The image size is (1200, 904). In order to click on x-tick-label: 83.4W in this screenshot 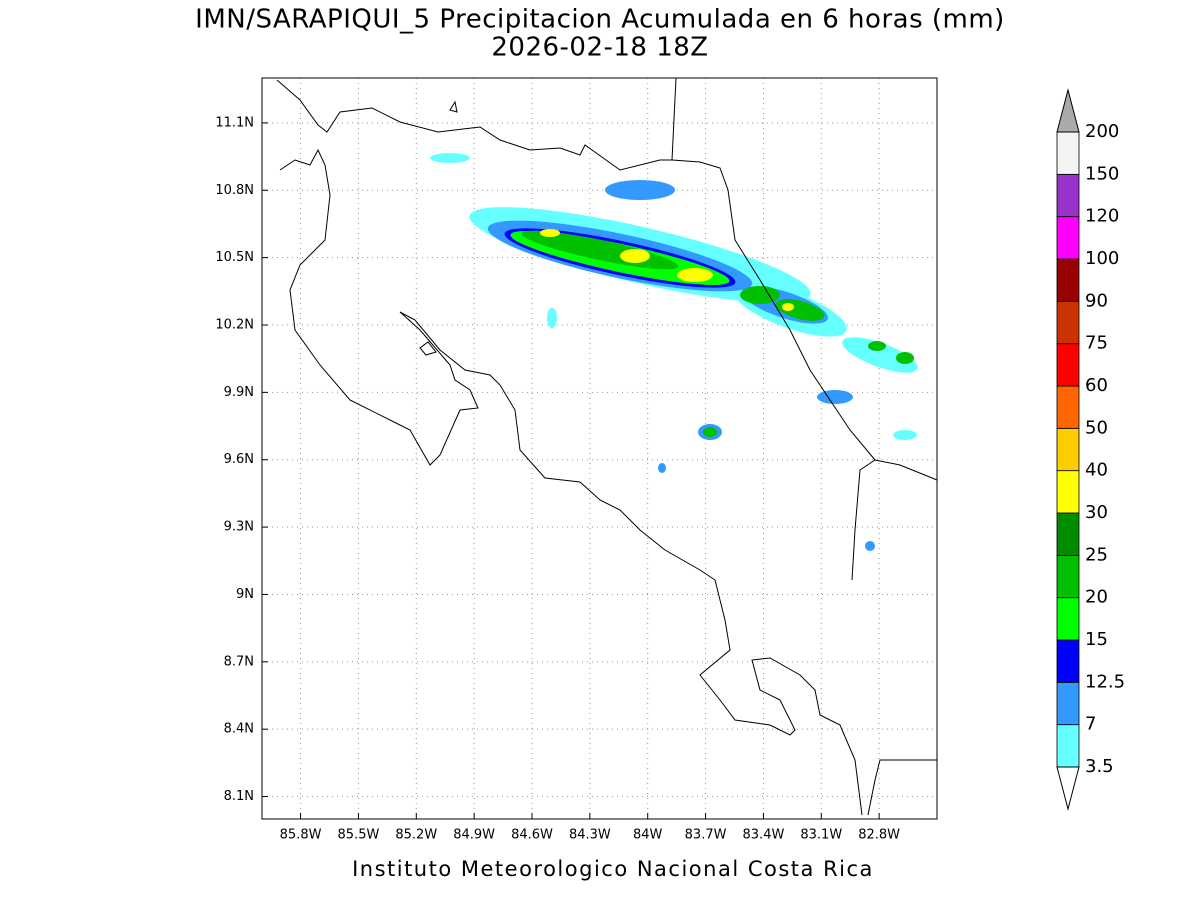, I will do `click(764, 835)`.